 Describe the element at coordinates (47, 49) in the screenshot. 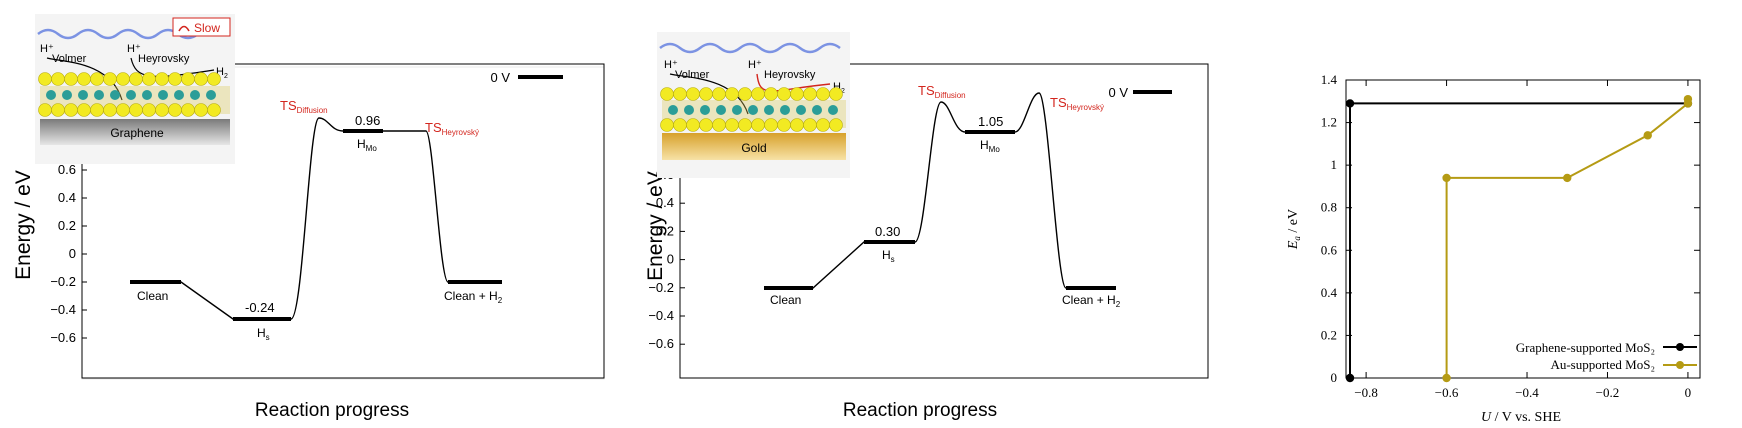

I see `left-inset-hplus-1: H⁺` at that location.